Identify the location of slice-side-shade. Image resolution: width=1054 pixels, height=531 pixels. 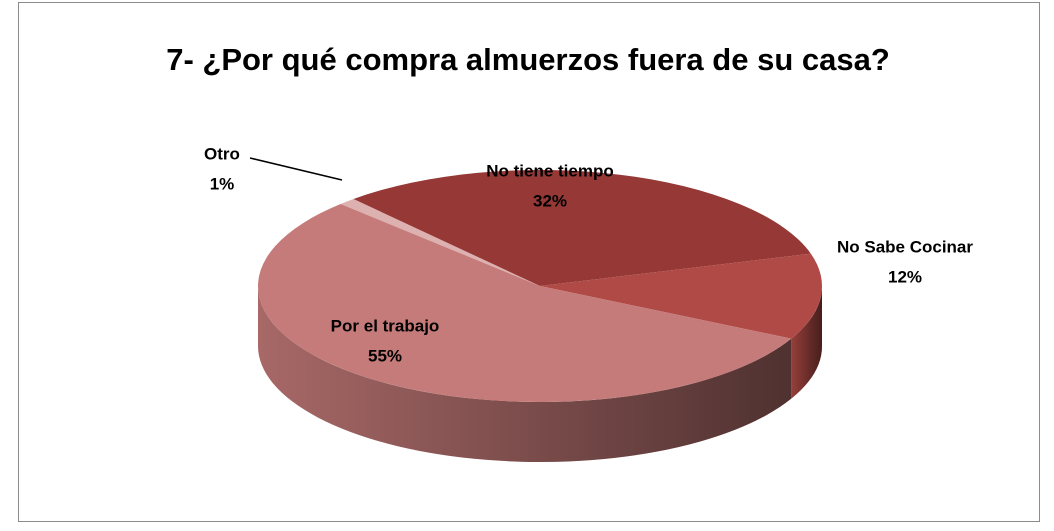
(806, 342).